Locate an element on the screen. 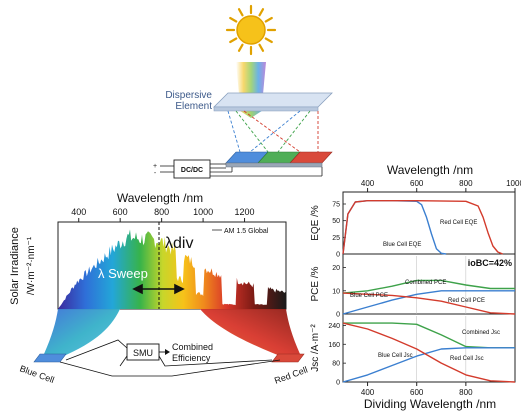  blue-cell-bottom is located at coordinates (50, 358).